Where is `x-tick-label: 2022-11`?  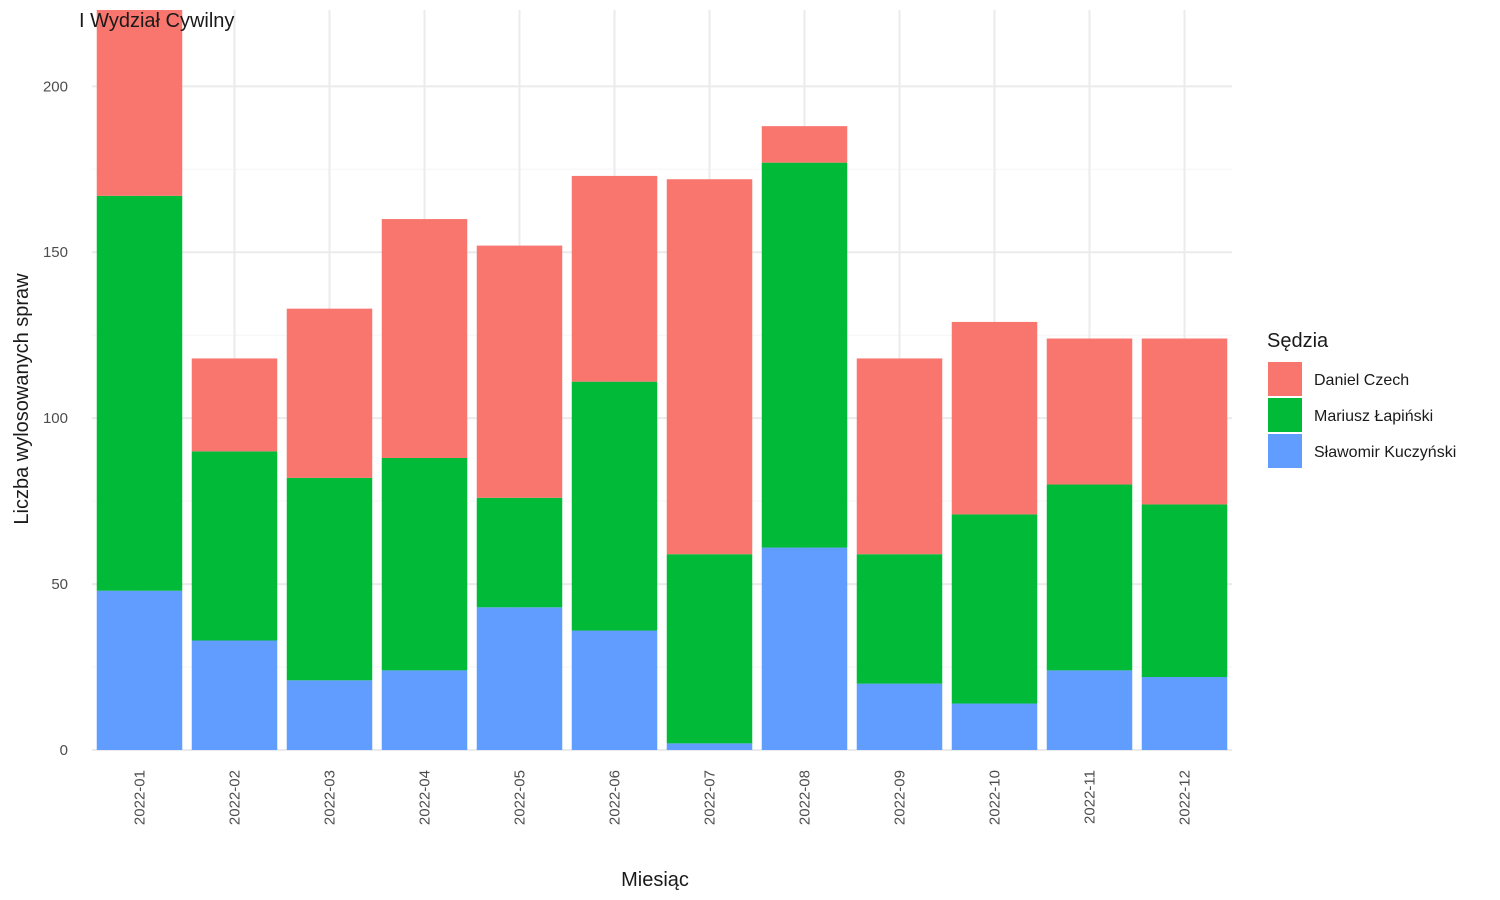
x-tick-label: 2022-11 is located at coordinates (1090, 797).